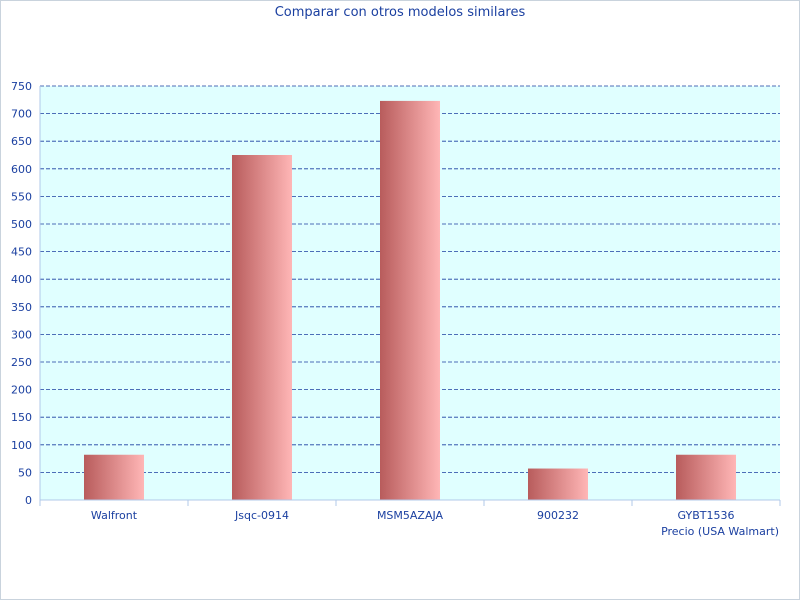 Image resolution: width=800 pixels, height=600 pixels. What do you see at coordinates (720, 531) in the screenshot?
I see `x-axis-label: Precio (USA Walmart)` at bounding box center [720, 531].